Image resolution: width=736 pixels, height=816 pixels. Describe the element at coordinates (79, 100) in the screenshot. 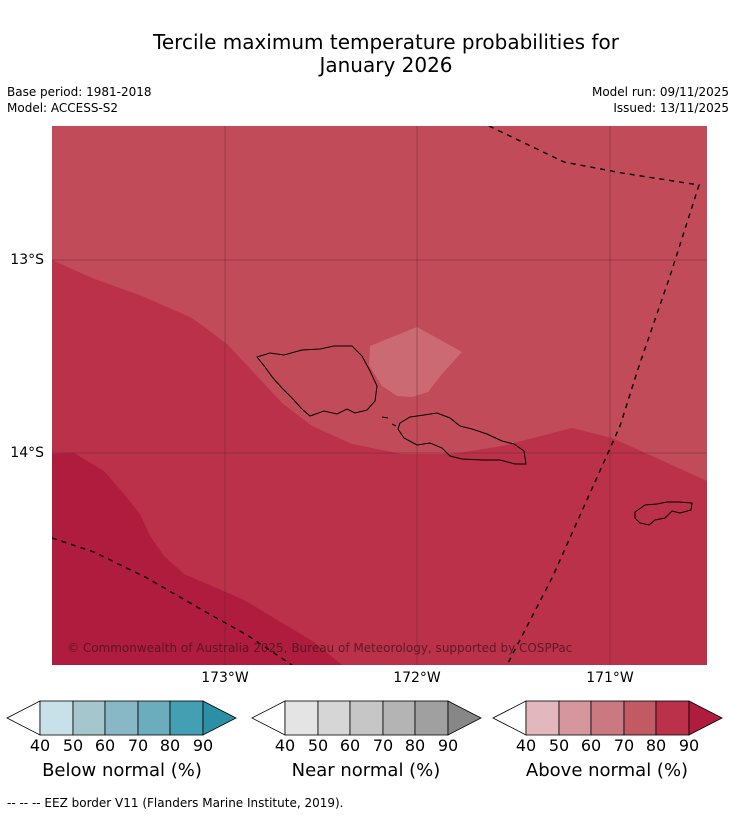

I see `meta-left: Base period: 1981-2018 Model: ACCESS-S2` at that location.